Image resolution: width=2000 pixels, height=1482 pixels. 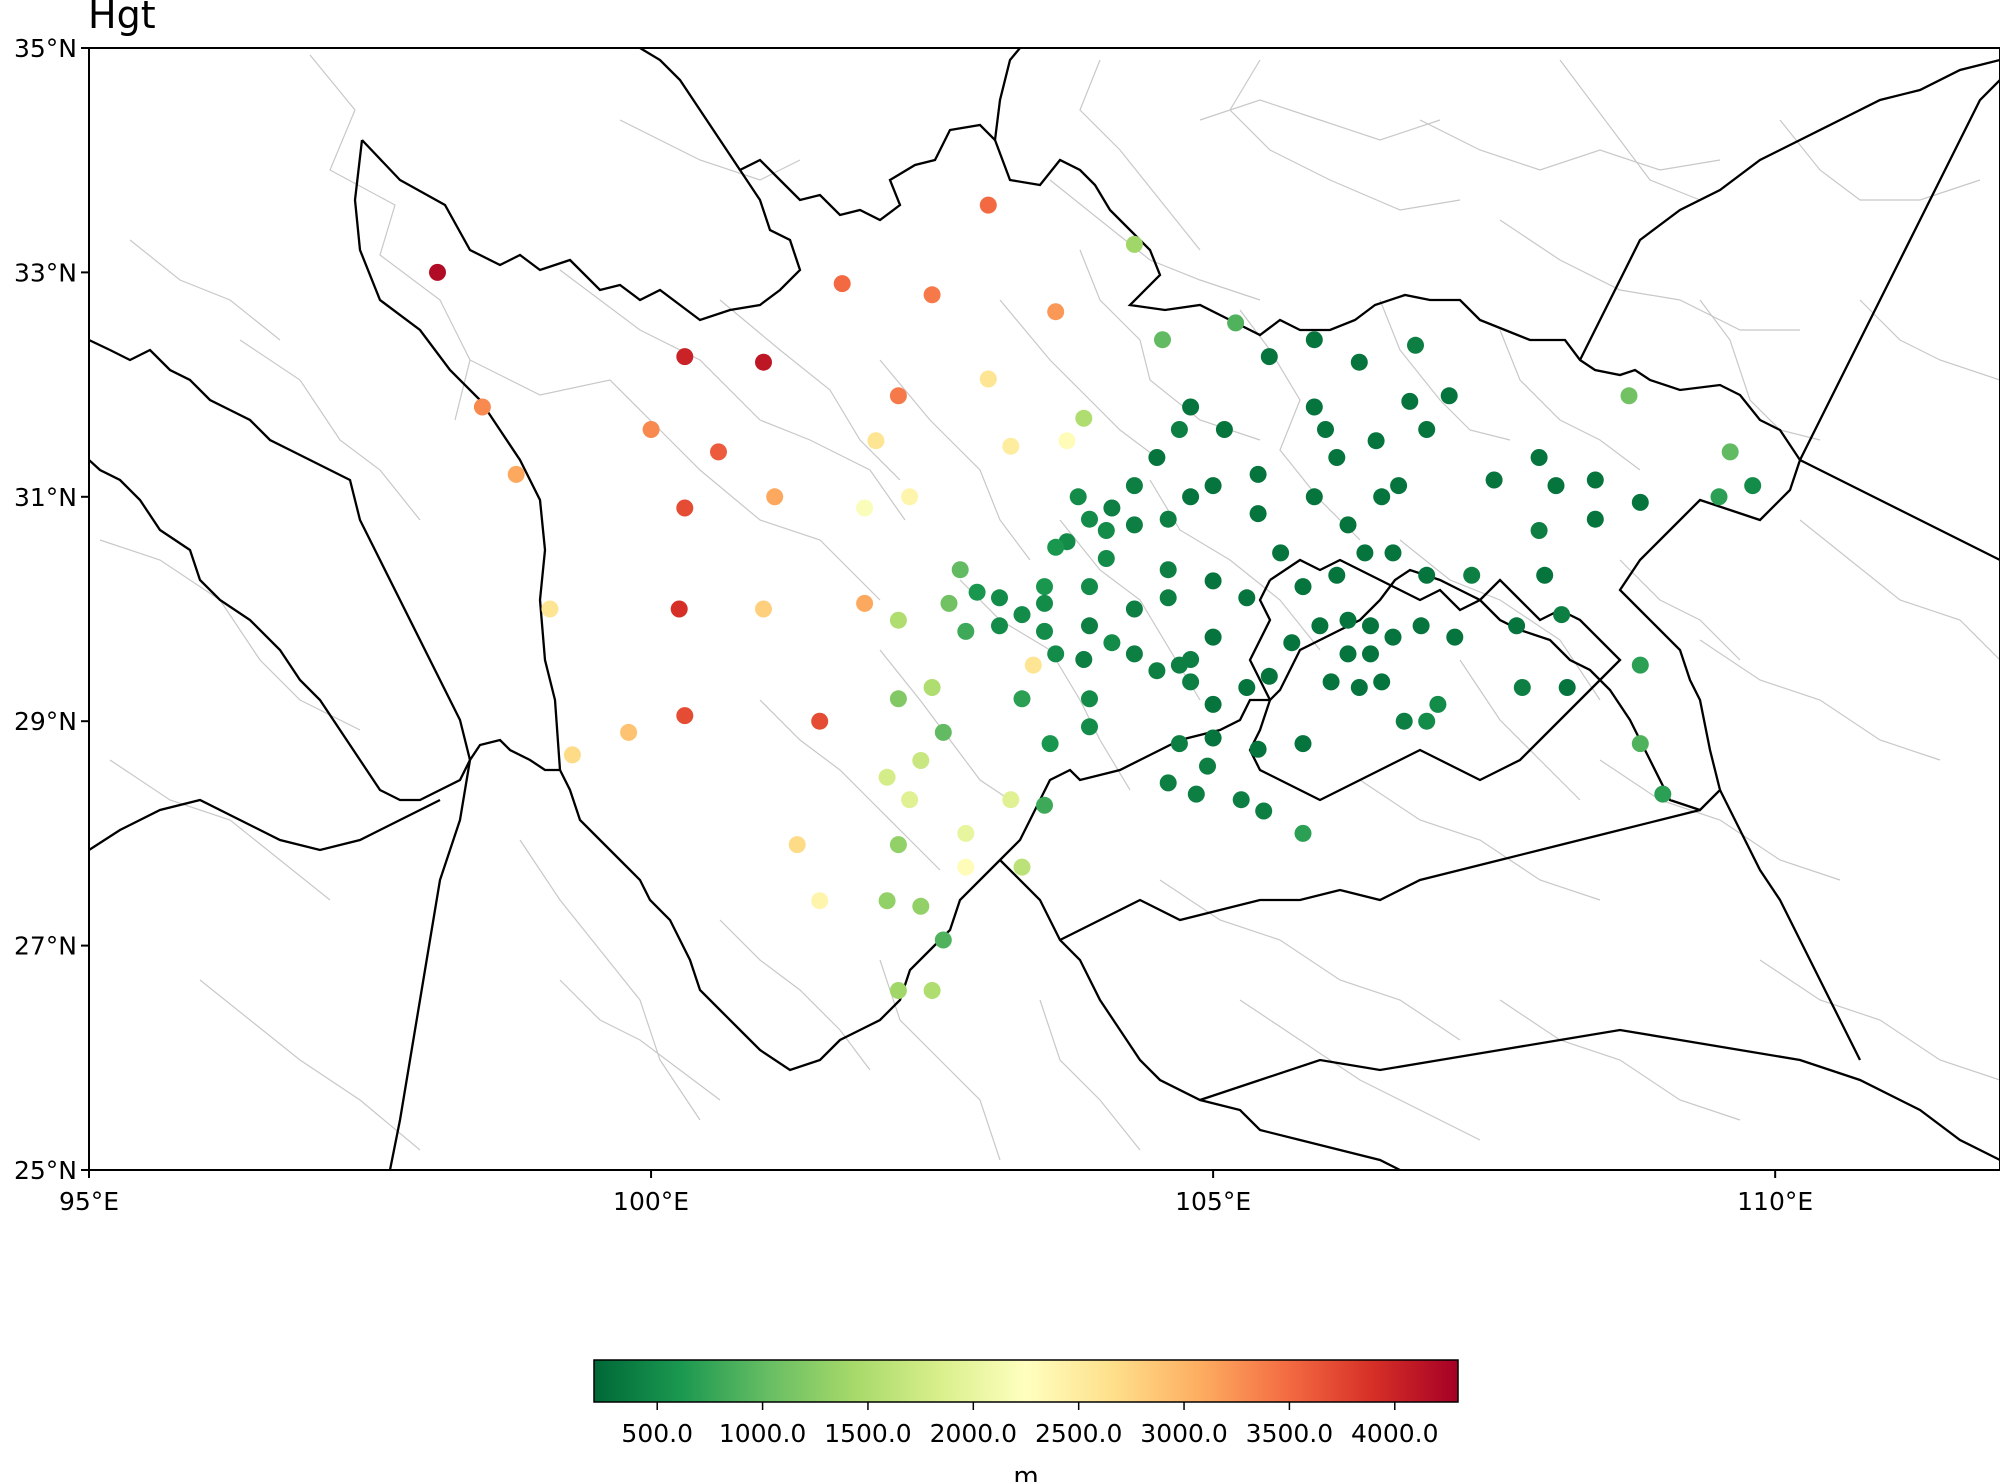 I want to click on colorbar-tick-label: 3000.0, so click(x=1183, y=1433).